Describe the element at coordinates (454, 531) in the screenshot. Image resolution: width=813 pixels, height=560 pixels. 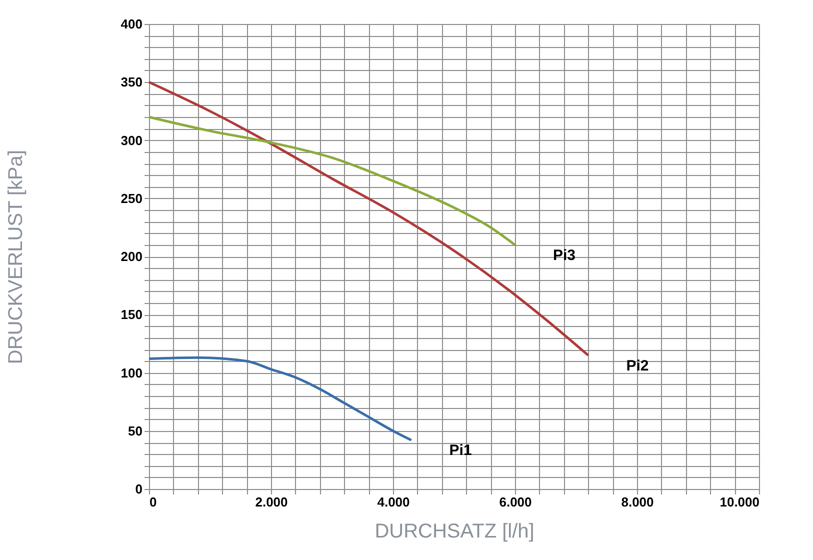
I see `x-axis-title: DURCHSATZ [l/h]` at that location.